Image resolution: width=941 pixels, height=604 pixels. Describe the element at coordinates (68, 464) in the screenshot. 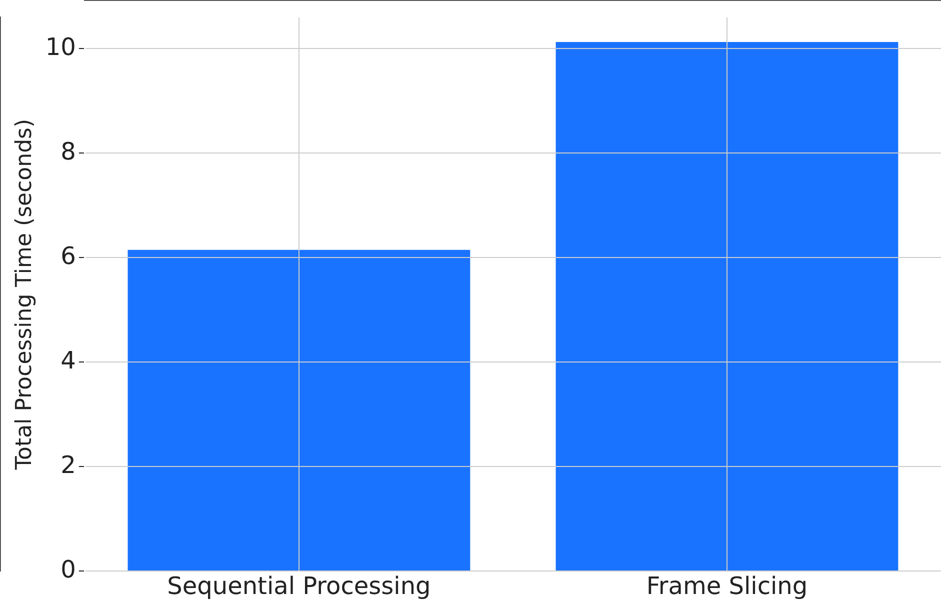

I see `y-tick-label: 2` at that location.